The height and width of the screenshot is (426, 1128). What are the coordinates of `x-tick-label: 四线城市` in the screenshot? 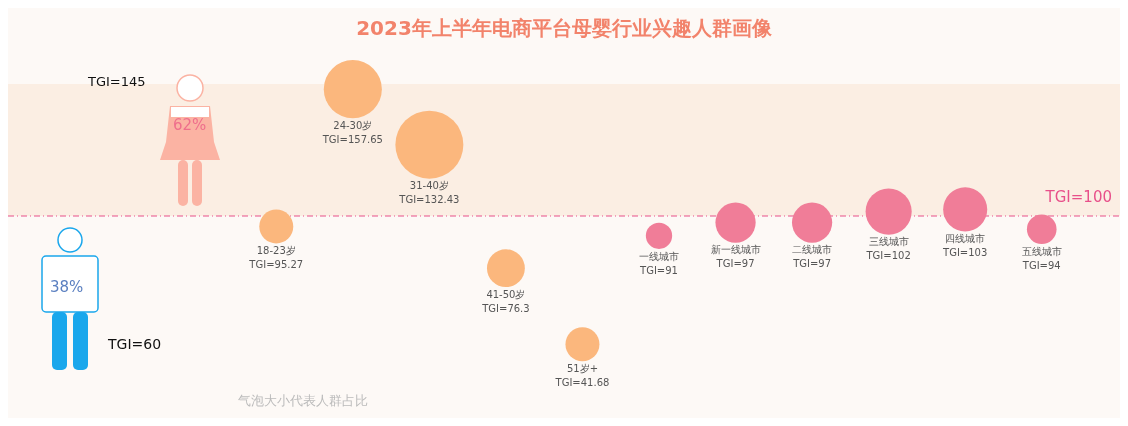 It's located at (965, 239).